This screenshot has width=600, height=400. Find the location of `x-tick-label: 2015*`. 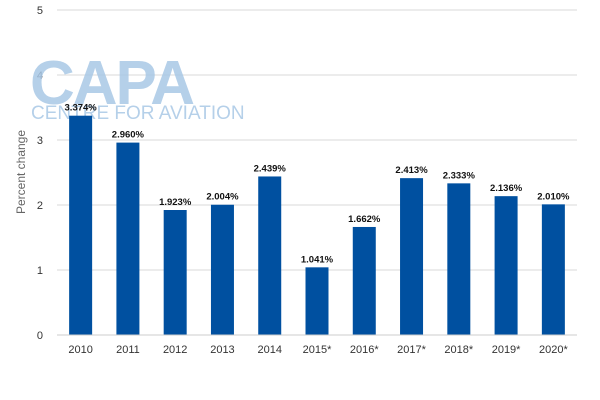

x-tick-label: 2015* is located at coordinates (317, 350).